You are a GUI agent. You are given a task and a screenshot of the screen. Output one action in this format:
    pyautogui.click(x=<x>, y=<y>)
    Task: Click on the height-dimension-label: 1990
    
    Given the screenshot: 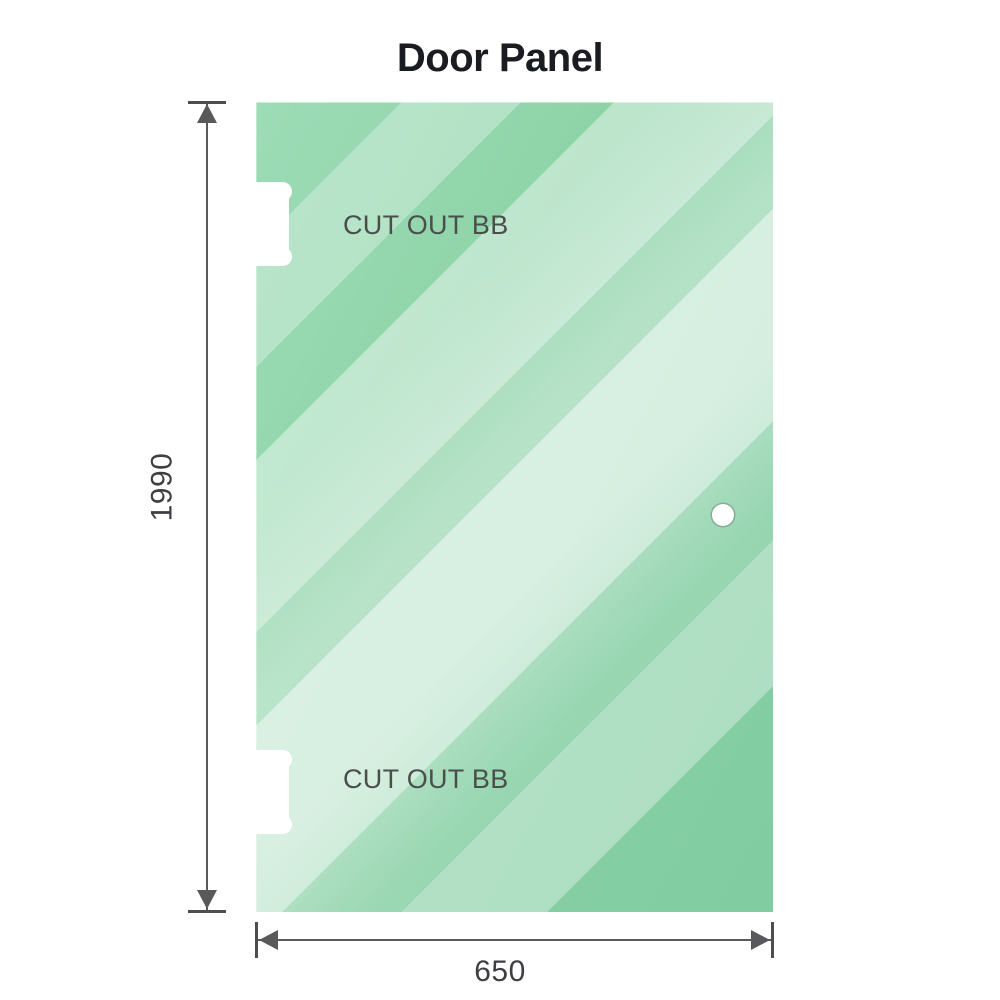 What is the action you would take?
    pyautogui.click(x=162, y=487)
    